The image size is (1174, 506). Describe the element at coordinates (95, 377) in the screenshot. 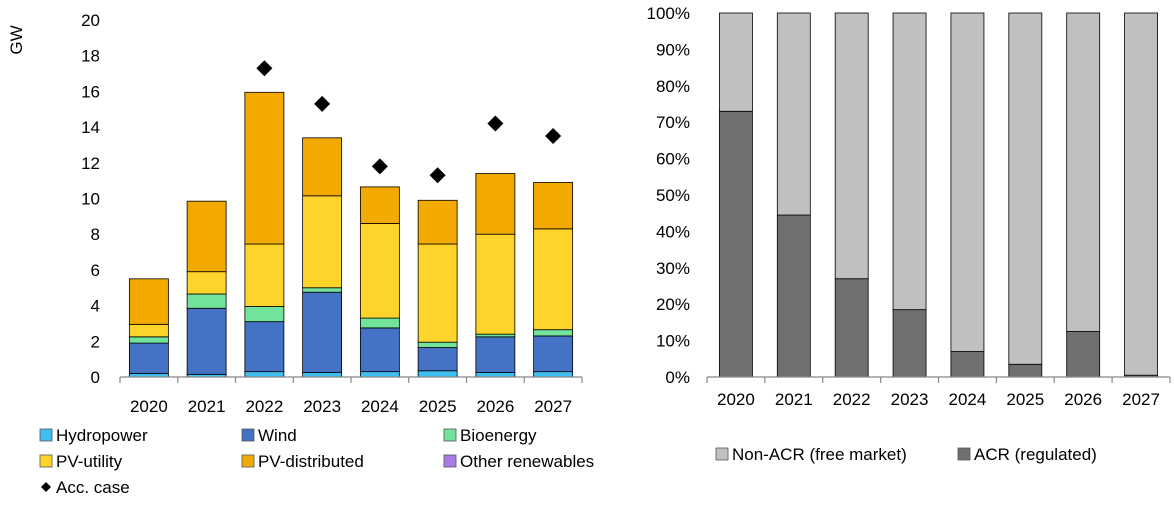

I see `left-y-tick-label: 0` at that location.